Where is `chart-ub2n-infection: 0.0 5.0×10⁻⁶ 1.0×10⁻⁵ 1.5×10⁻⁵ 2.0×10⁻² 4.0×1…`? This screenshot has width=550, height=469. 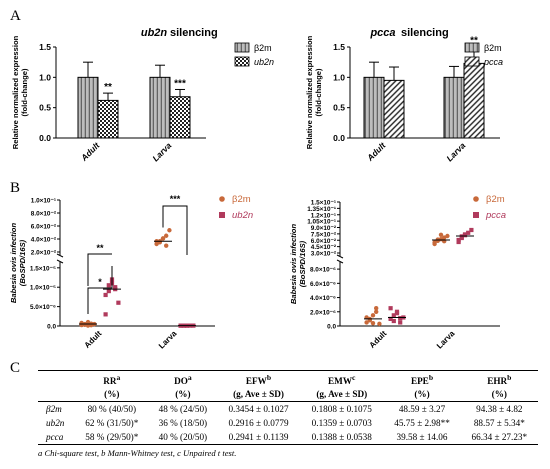
chart-ub2n-infection: 0.0 5.0×10⁻⁶ 1.0×10⁻⁵ 1.5×10⁻⁵ 2.0×10⁻² 4.0×1… is located at coordinates (131, 272).